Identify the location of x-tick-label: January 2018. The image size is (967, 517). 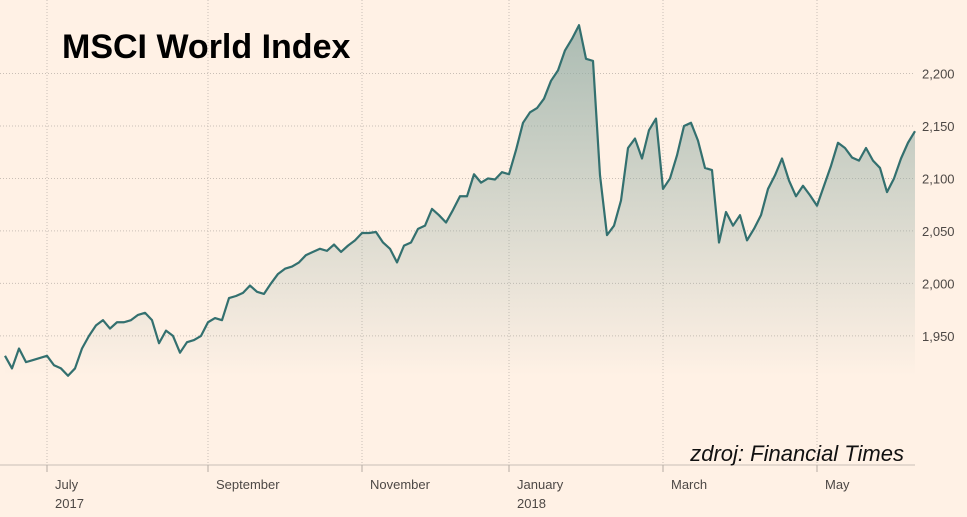
(540, 494).